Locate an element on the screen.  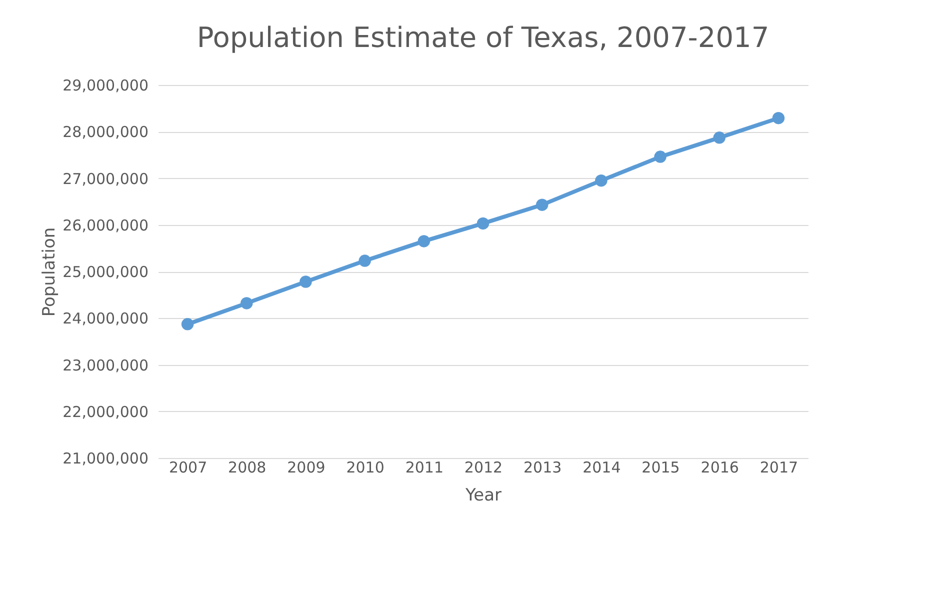
x-tick-label: 2010 is located at coordinates (365, 467).